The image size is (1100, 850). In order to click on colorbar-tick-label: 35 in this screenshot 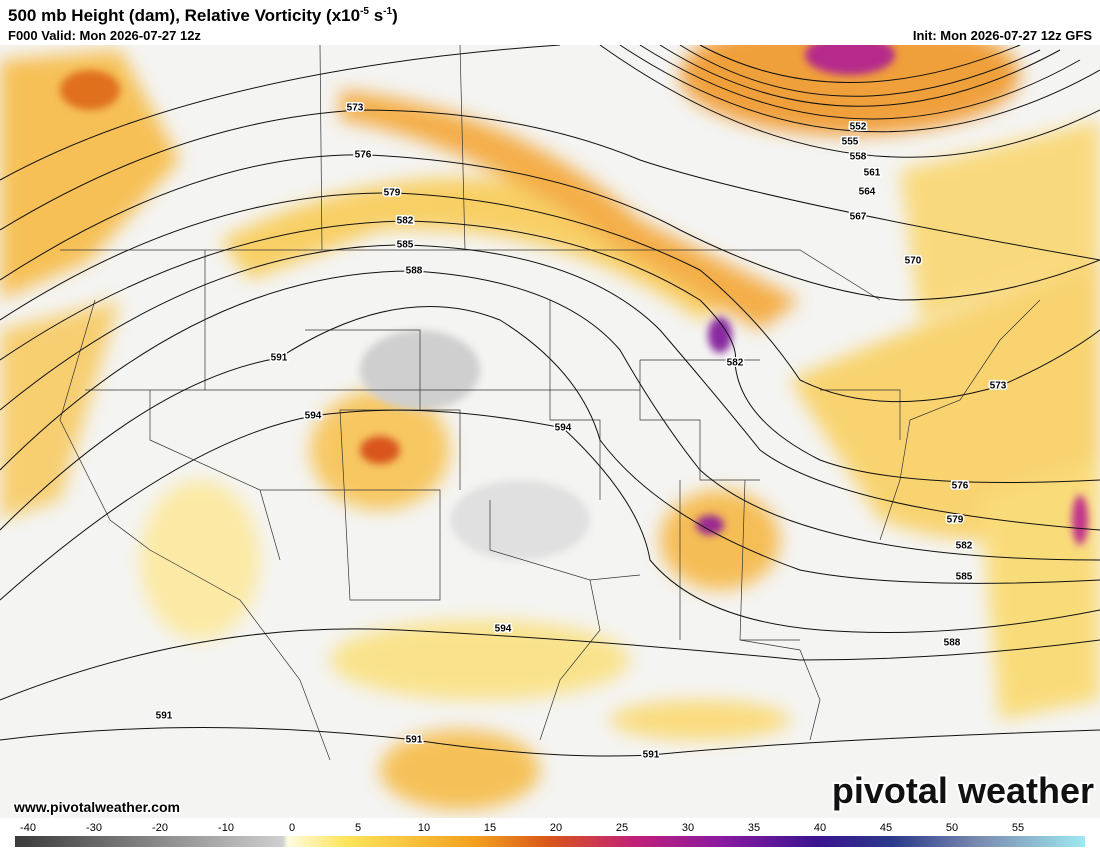, I will do `click(754, 828)`.